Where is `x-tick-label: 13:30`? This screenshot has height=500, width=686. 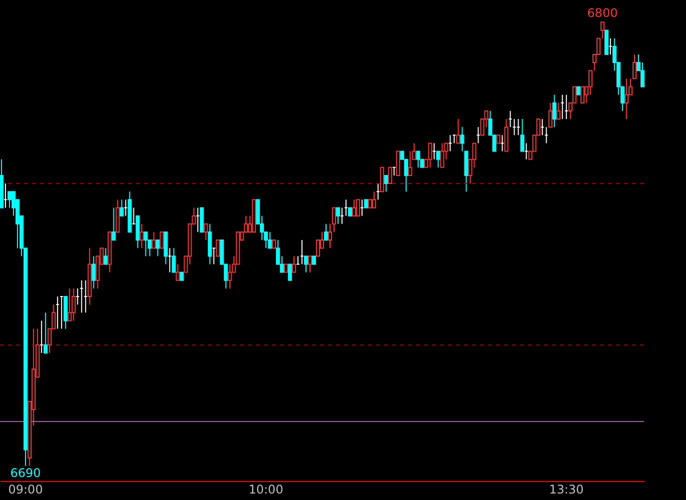
x-tick-label: 13:30 is located at coordinates (566, 489).